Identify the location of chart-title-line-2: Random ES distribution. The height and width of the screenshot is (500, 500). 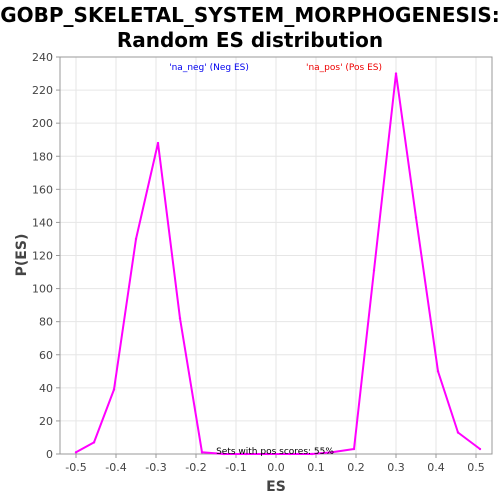
(250, 40).